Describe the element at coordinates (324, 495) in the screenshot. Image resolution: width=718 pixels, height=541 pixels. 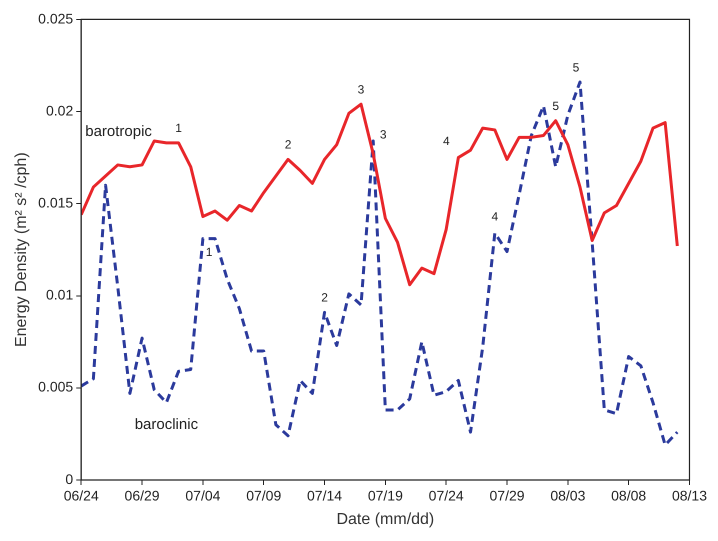
I see `x-tick-label: 07/14` at that location.